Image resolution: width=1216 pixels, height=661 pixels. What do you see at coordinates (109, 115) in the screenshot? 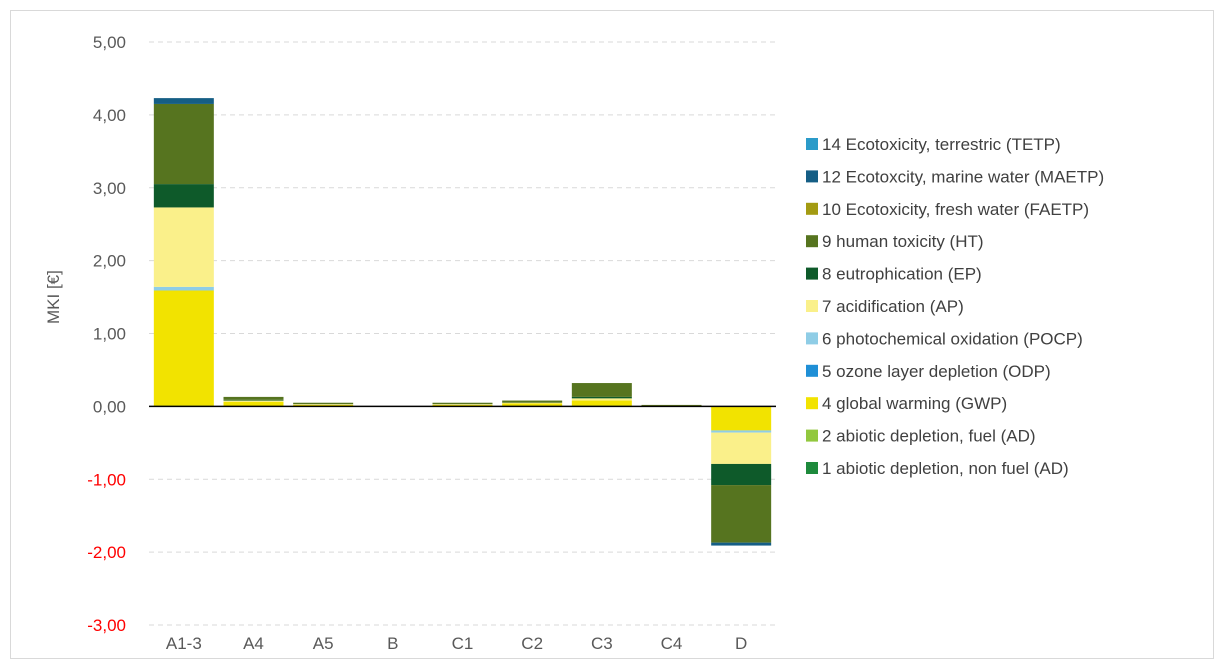
I see `y-tick-label: 4,00` at bounding box center [109, 115].